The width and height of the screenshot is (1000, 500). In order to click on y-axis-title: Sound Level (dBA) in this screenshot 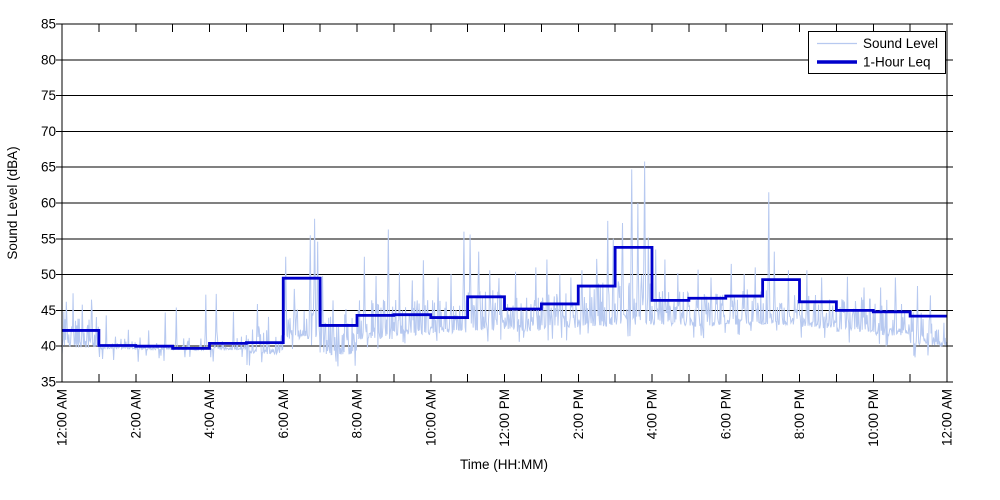, I will do `click(12, 202)`.